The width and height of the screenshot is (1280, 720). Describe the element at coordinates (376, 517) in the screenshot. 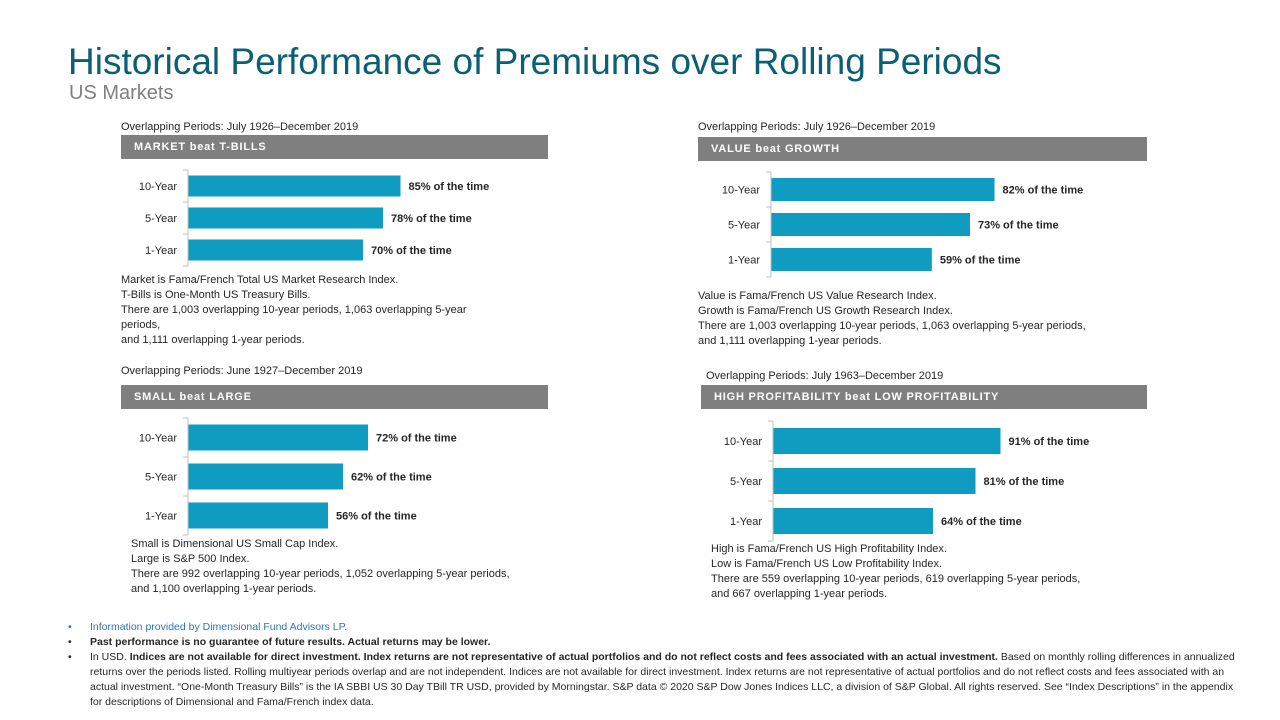

I see `data-label: 56% of the time` at that location.